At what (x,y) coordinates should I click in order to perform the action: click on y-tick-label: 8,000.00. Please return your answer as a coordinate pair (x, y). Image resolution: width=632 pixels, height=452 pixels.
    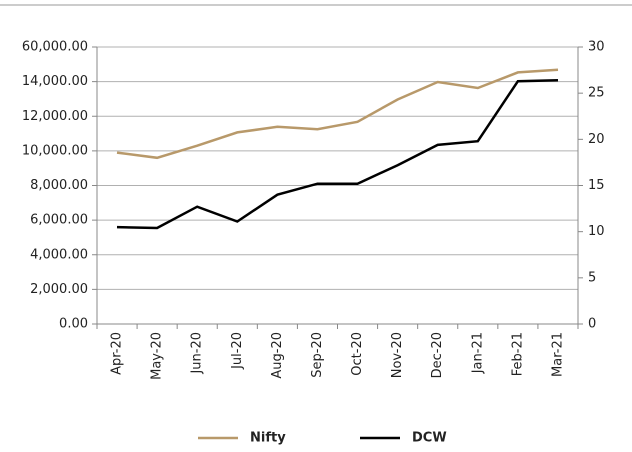
    Looking at the image, I should click on (59, 185).